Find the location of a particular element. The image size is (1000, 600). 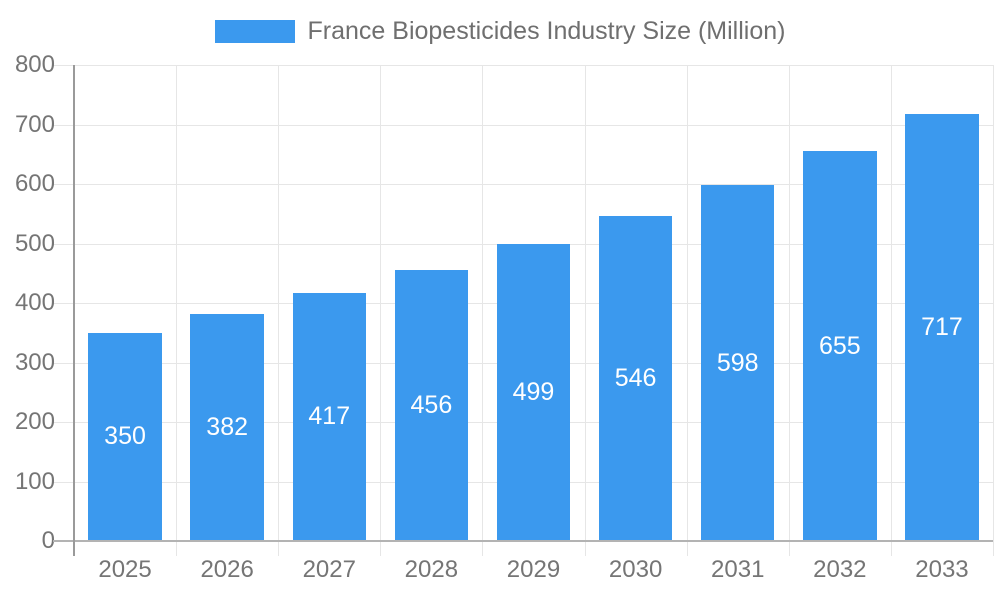

y-axis-label: 200 is located at coordinates (34, 421).